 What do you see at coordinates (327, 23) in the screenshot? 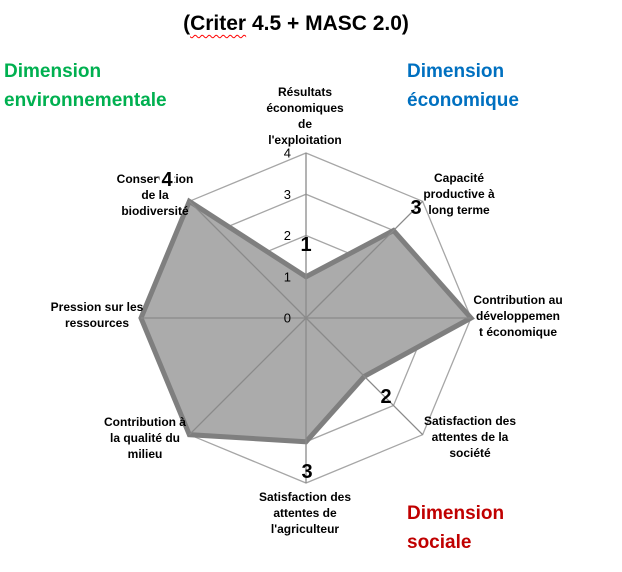
I see `chart-title-rest: 4.5 + MASC 2.0)` at bounding box center [327, 23].